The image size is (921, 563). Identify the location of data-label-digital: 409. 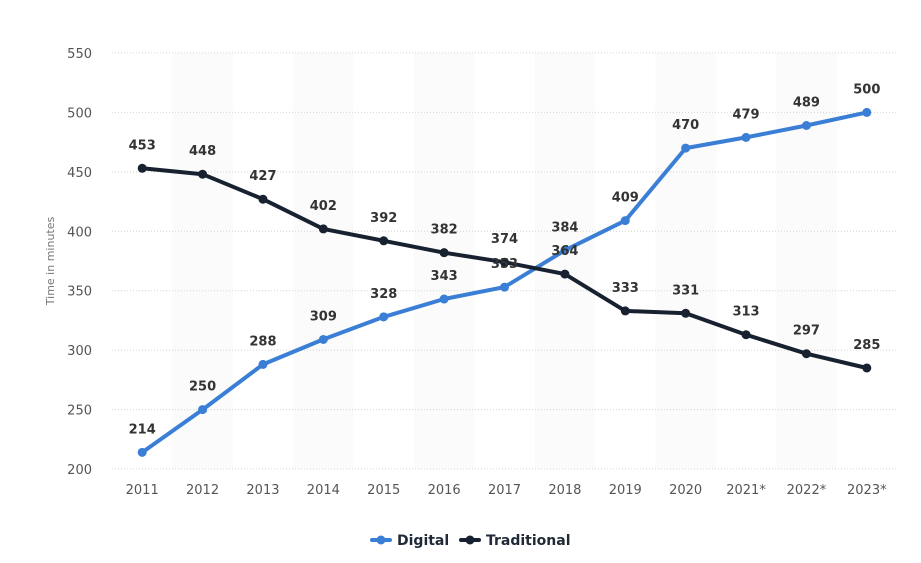
(625, 198).